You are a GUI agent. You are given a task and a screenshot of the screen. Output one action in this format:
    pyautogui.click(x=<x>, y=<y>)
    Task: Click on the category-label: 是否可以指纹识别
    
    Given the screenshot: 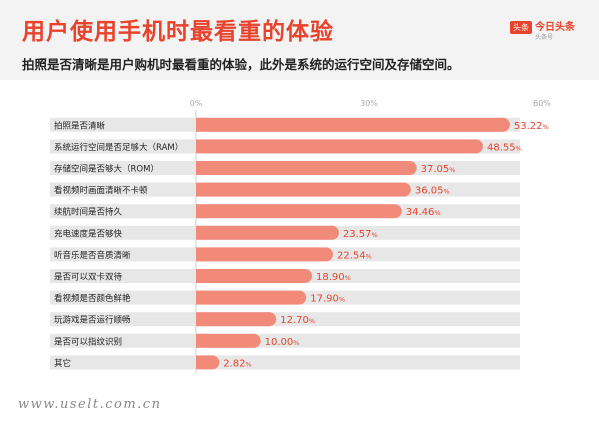 What is the action you would take?
    pyautogui.click(x=88, y=341)
    